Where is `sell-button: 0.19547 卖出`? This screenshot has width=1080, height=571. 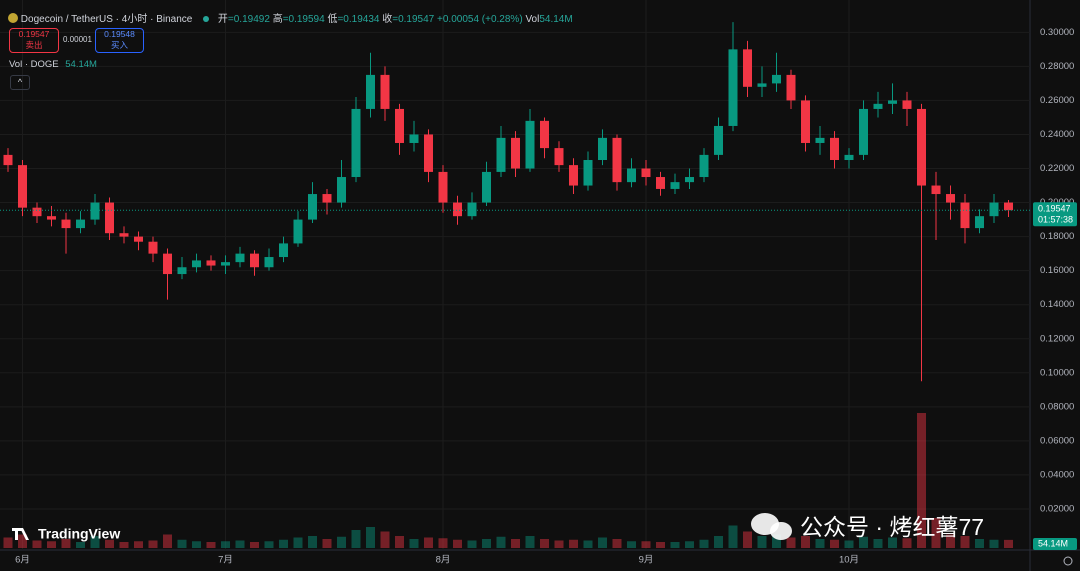 sell-button: 0.19547 卖出 is located at coordinates (34, 40).